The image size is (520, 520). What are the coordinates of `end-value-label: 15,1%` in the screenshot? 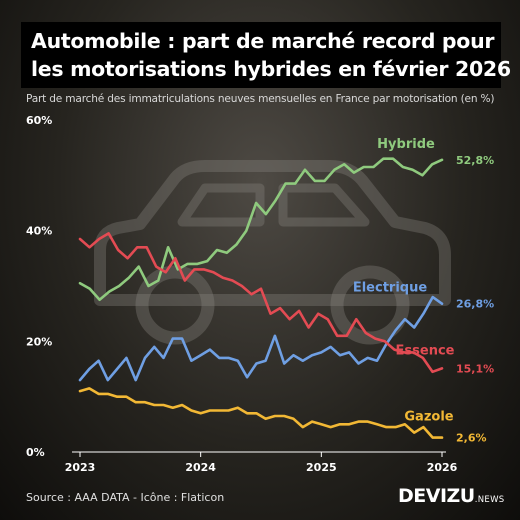 It's located at (475, 368).